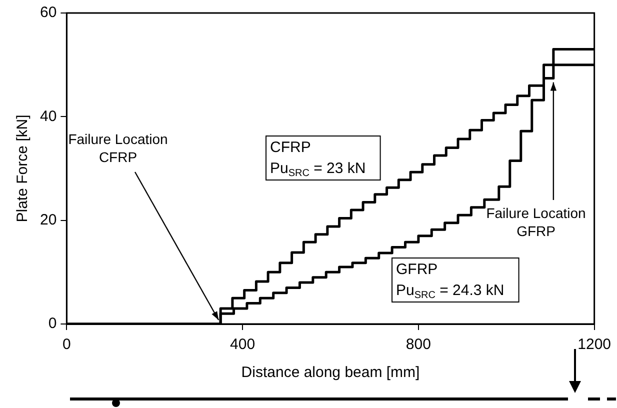 The height and width of the screenshot is (408, 617). What do you see at coordinates (243, 345) in the screenshot?
I see `x-tick-label: 400` at bounding box center [243, 345].